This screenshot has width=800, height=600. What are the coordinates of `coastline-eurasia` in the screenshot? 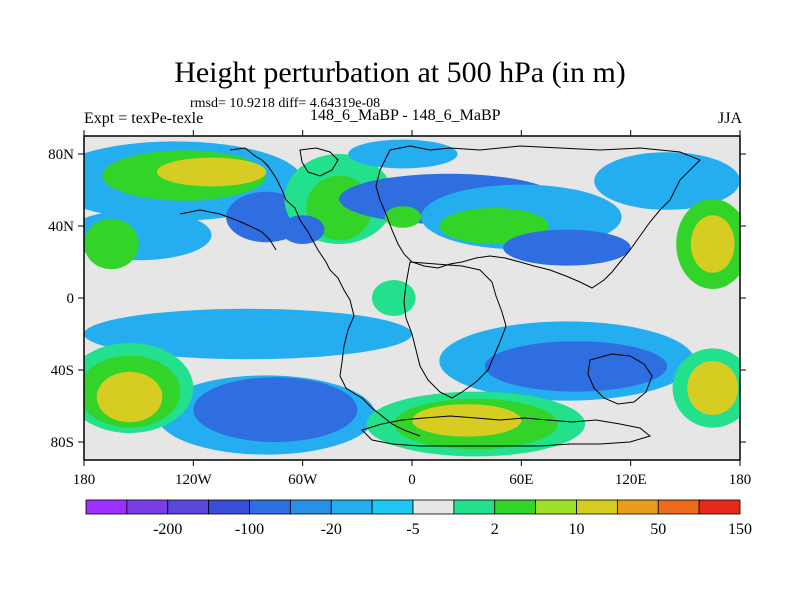 It's located at (538, 217).